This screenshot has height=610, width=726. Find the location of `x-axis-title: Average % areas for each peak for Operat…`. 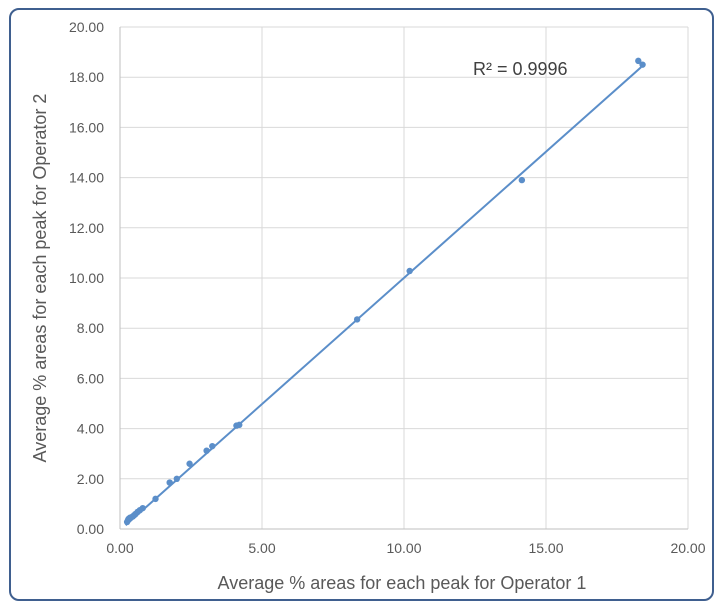

x-axis-title: Average % areas for each peak for Operat… is located at coordinates (402, 583).